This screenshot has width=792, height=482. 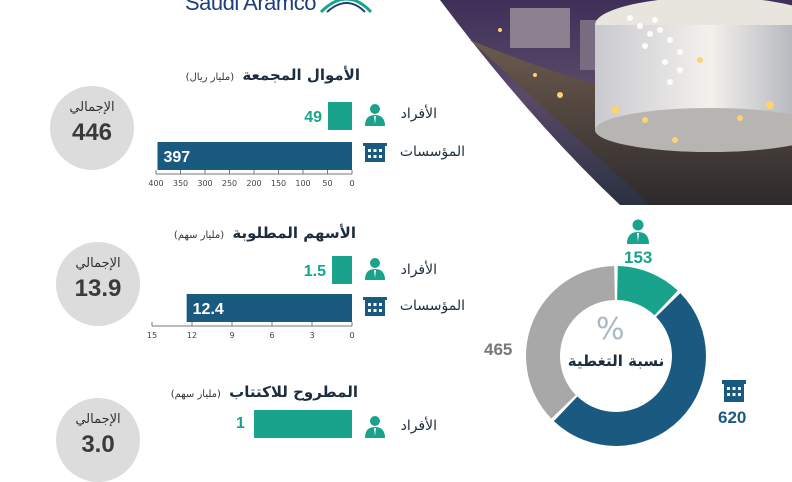 I want to click on x-tick-label: 12, so click(x=192, y=335).